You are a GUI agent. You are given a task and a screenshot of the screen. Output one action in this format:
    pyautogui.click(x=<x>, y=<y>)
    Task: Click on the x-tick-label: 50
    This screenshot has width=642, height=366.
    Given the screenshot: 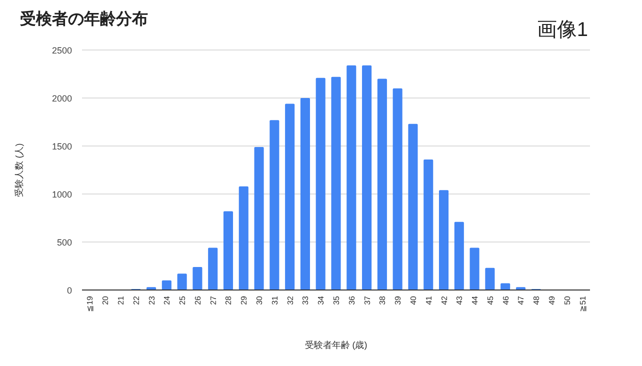 What is the action you would take?
    pyautogui.click(x=567, y=300)
    